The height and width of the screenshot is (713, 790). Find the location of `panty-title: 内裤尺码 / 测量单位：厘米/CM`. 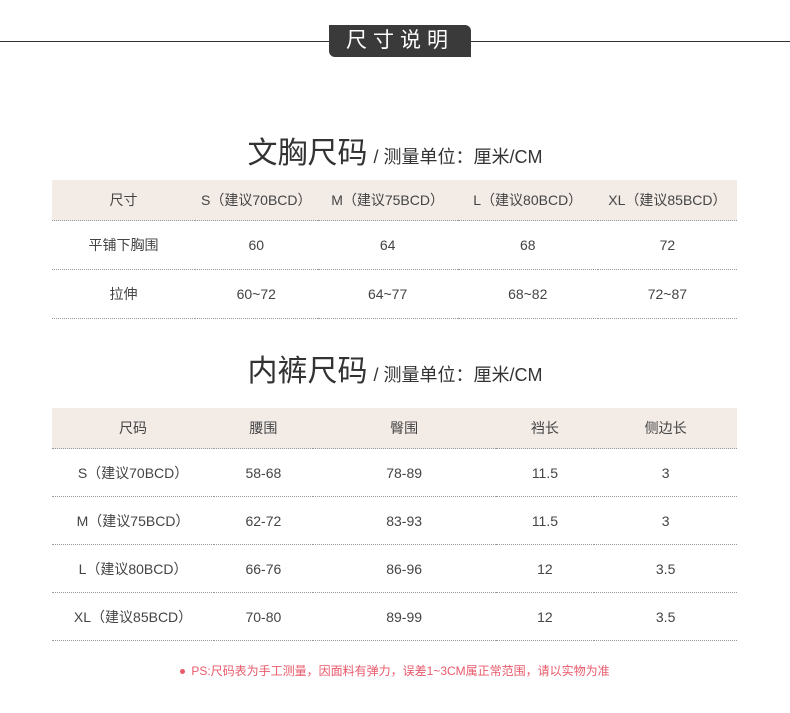

panty-title: 内裤尺码 / 测量单位：厘米/CM is located at coordinates (395, 368).